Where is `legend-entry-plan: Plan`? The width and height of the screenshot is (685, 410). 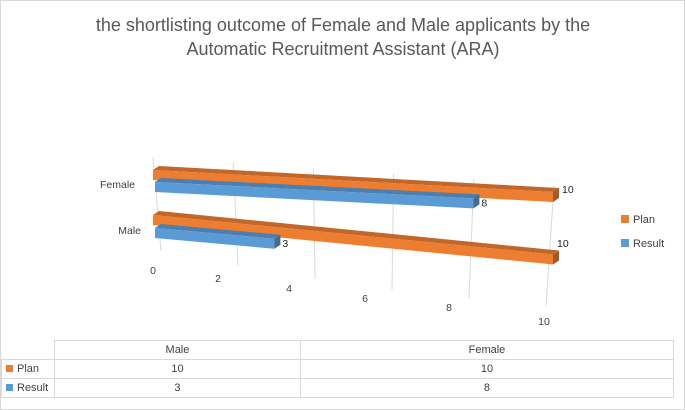
legend-entry-plan: Plan is located at coordinates (644, 220).